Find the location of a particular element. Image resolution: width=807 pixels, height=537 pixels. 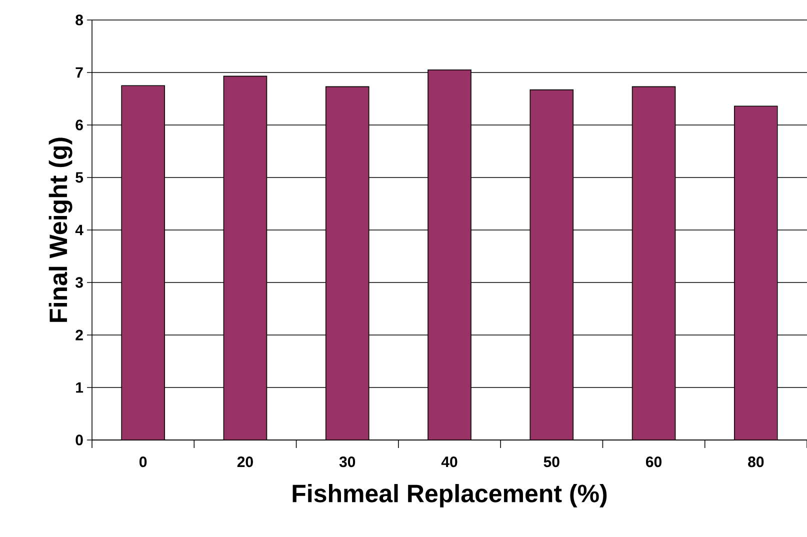

y-tick-label: 3 is located at coordinates (79, 282).